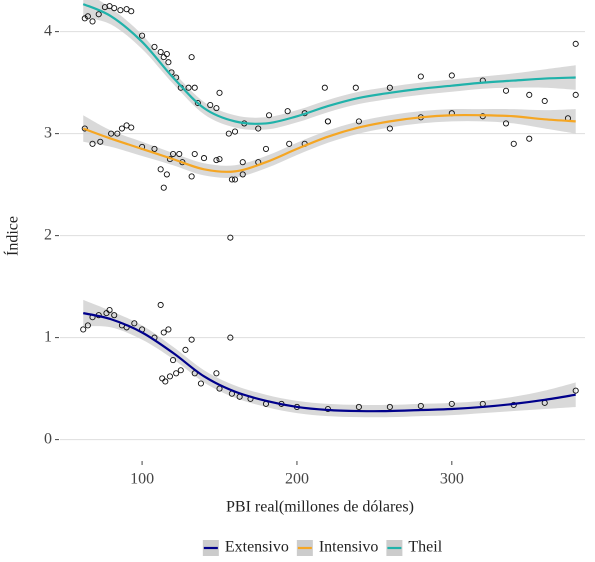  I want to click on confidence-band, so click(329, 143).